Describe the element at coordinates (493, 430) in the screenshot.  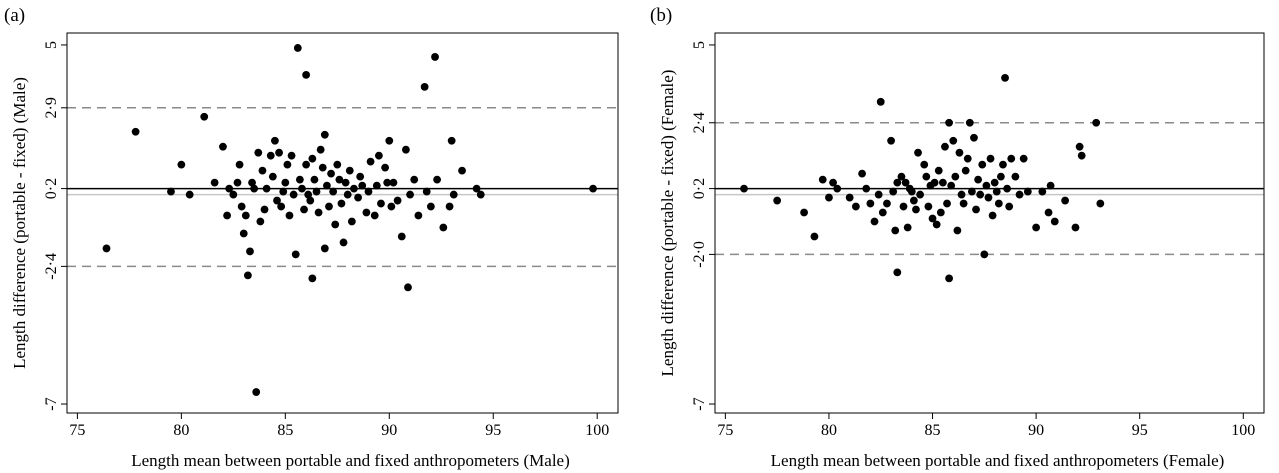
I see `x-tick-label-a: 95` at that location.